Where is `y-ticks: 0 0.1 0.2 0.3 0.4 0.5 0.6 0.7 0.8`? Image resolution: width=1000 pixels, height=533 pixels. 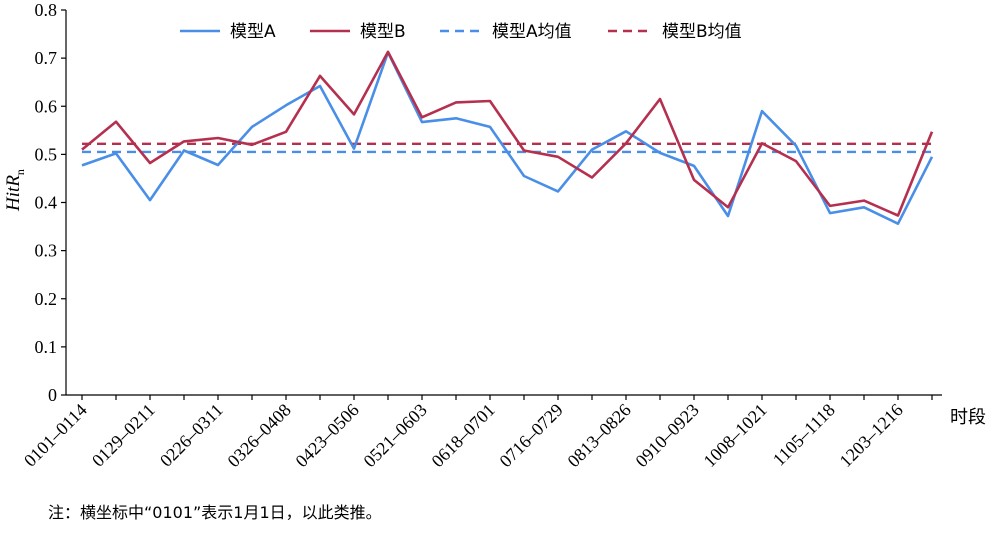
y-ticks: 0 0.1 0.2 0.3 0.4 0.5 0.6 0.7 0.8 is located at coordinates (50, 202).